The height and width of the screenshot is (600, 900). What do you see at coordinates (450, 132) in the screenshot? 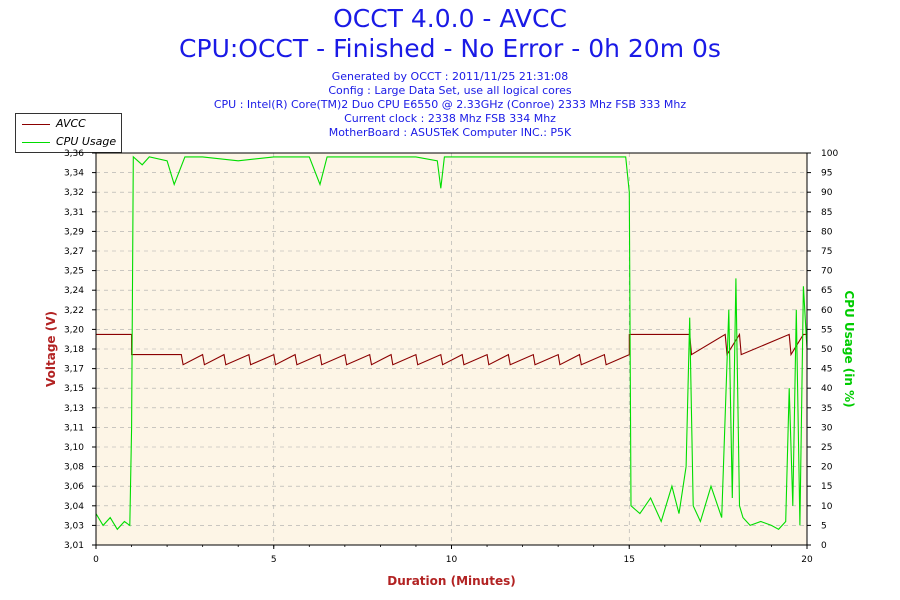
I see `info-motherboard: MotherBoard : ASUSTeK Computer INC.: P5K` at bounding box center [450, 132].